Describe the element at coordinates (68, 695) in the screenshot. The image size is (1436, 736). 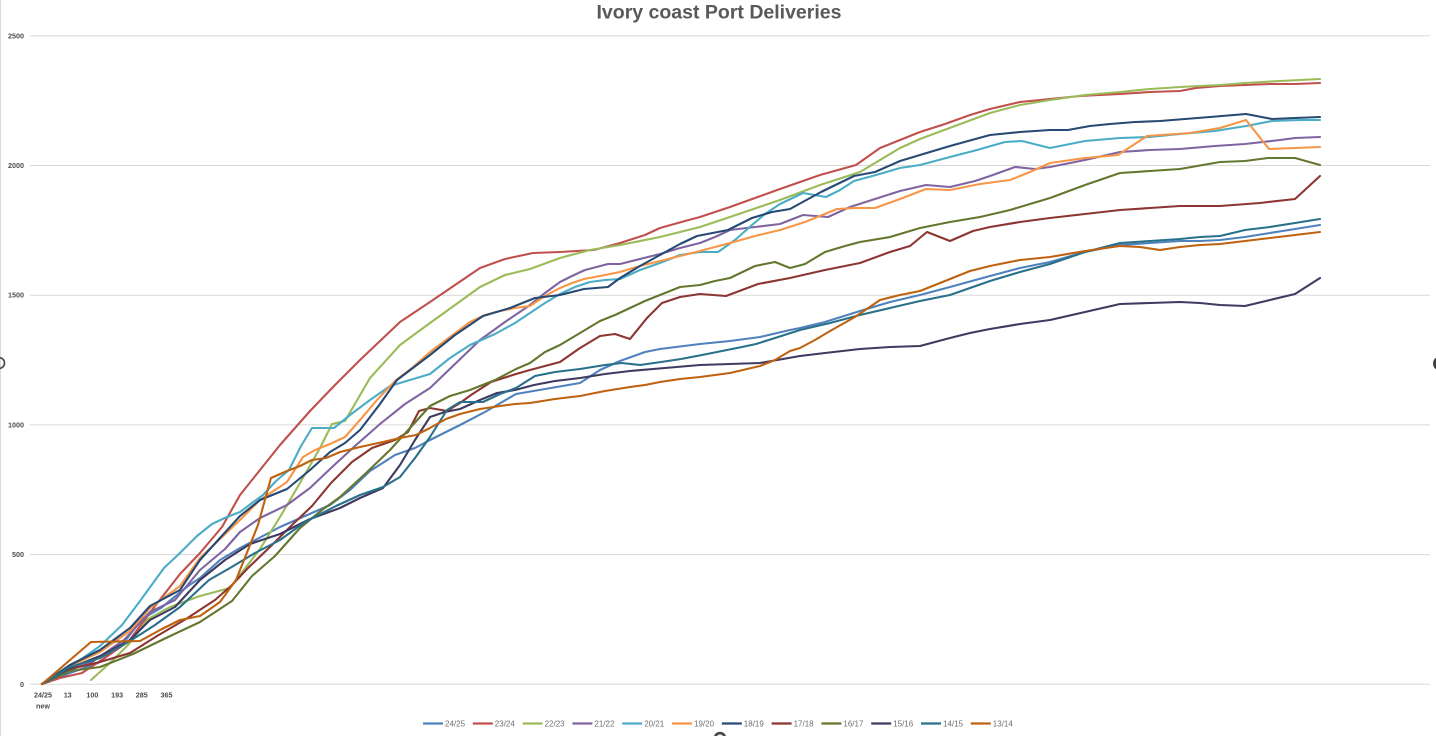
I see `svg-text: 13` at that location.